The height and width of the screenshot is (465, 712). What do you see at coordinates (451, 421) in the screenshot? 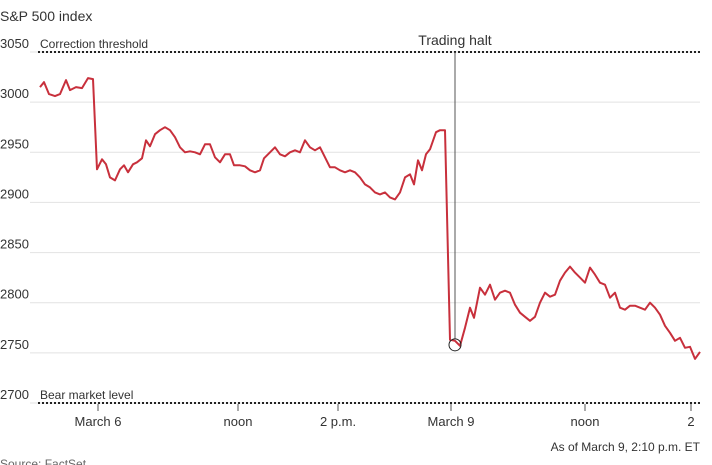
I see `x-tick-label: March 9` at bounding box center [451, 421].